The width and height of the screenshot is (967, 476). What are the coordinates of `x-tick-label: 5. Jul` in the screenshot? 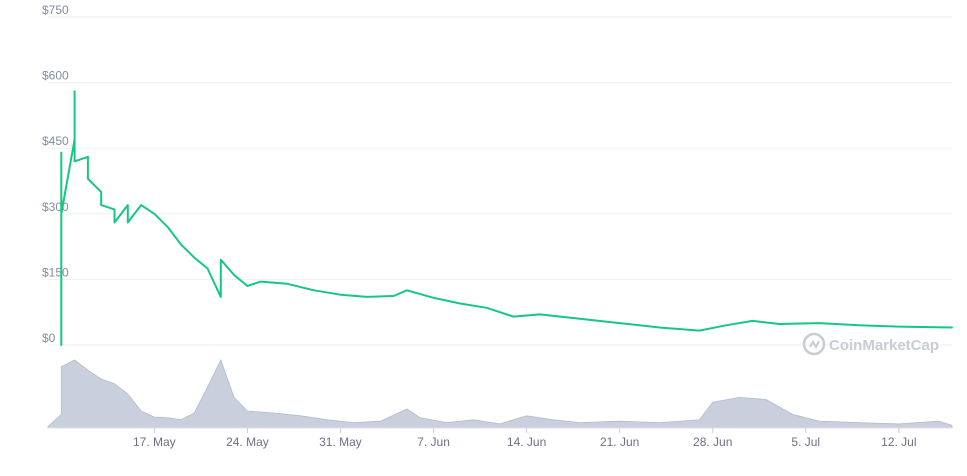 It's located at (805, 442).